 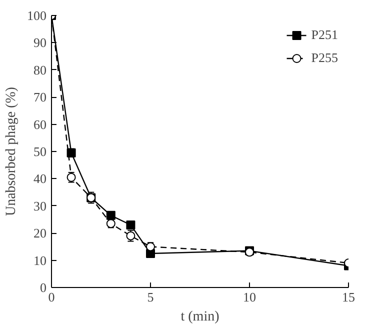 I want to click on y-tick-label: 20, so click(x=40, y=233).